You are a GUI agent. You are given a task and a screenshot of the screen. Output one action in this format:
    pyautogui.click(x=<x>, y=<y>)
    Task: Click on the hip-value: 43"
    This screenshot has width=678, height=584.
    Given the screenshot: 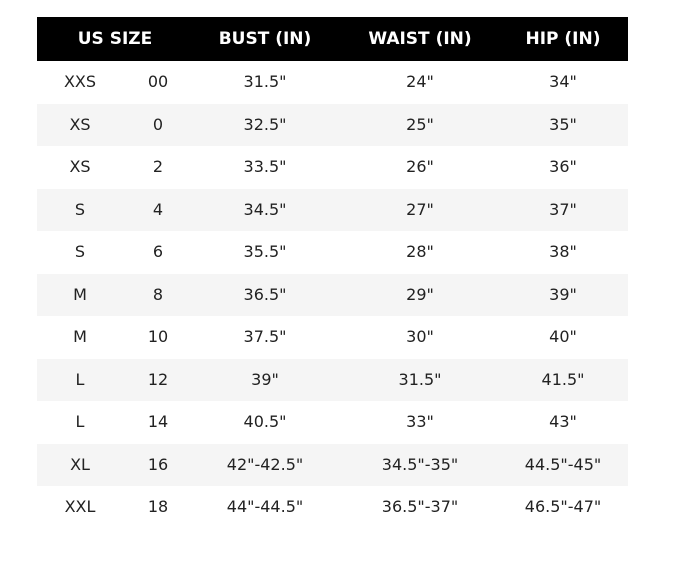 What is the action you would take?
    pyautogui.click(x=563, y=421)
    